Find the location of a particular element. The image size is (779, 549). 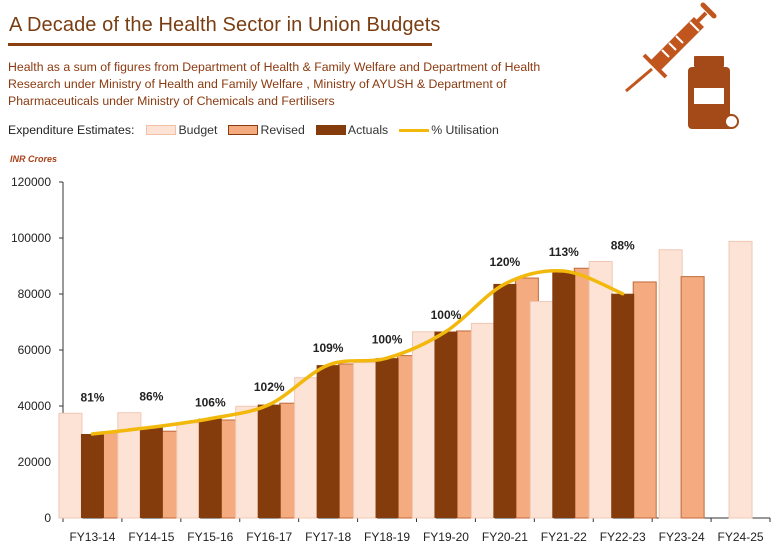

y-tick-label: 80000 is located at coordinates (35, 294).